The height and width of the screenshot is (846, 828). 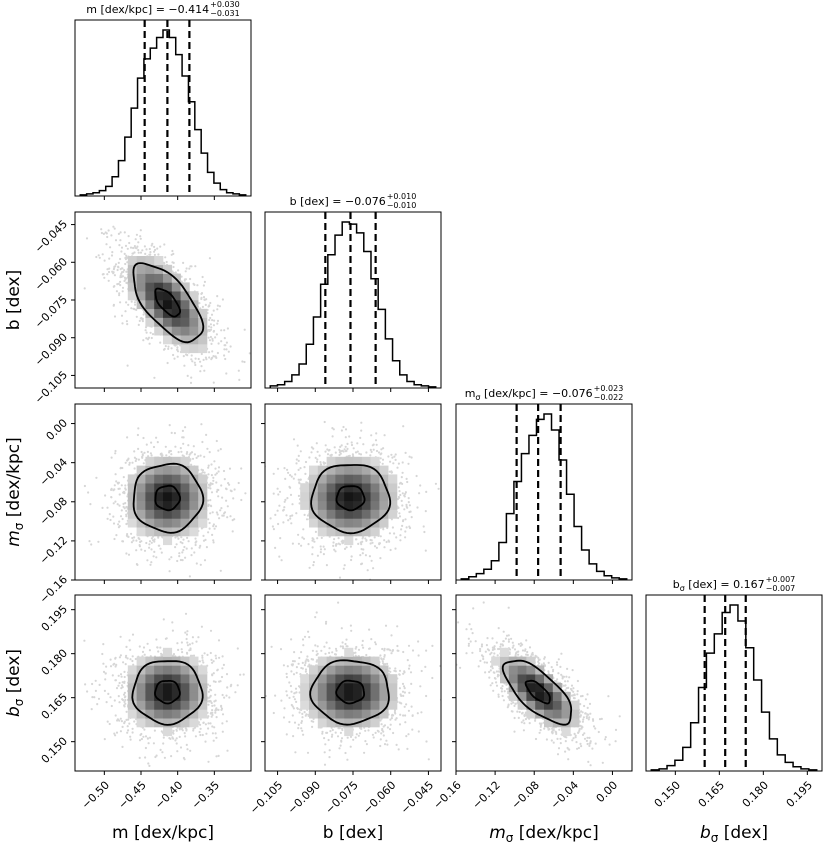 I want to click on x-tick-label: −0.060, so click(x=380, y=798).